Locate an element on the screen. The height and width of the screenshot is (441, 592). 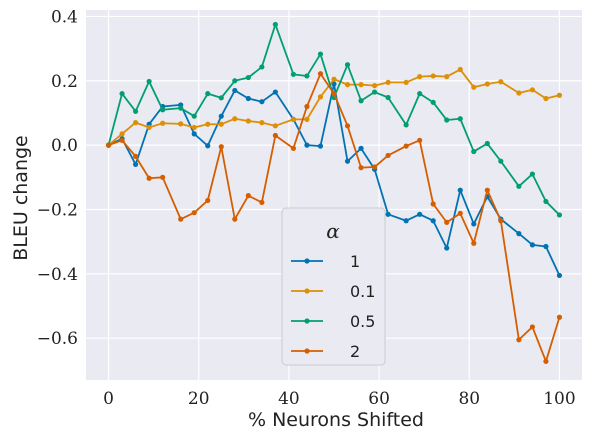
x-tick-label: 20 is located at coordinates (199, 399).